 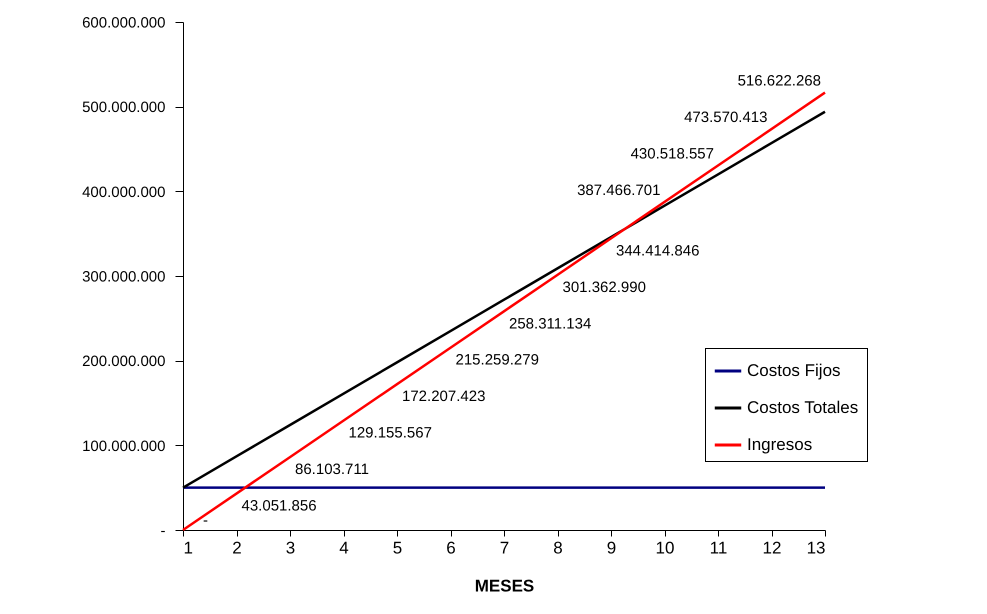 What do you see at coordinates (672, 153) in the screenshot?
I see `data-label: 430.518.557` at bounding box center [672, 153].